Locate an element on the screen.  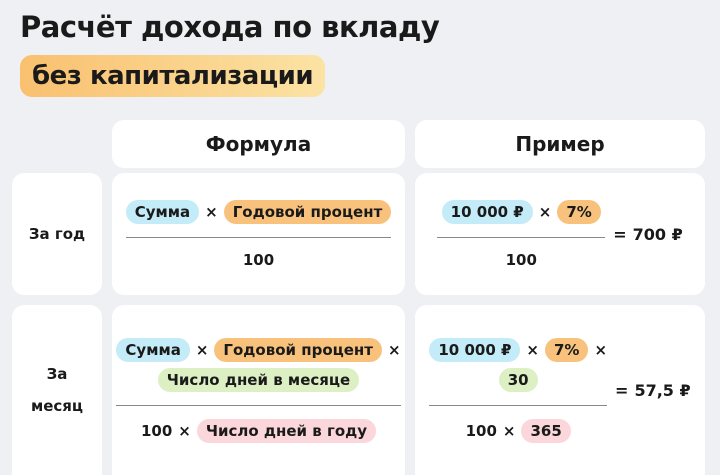
numerator-line: Число дней в месяце is located at coordinates (258, 379).